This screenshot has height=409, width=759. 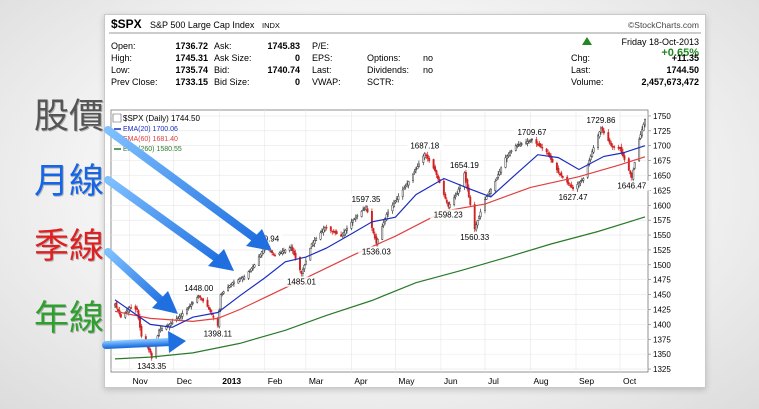 What do you see at coordinates (121, 58) in the screenshot?
I see `quote-field-label: High:` at bounding box center [121, 58].